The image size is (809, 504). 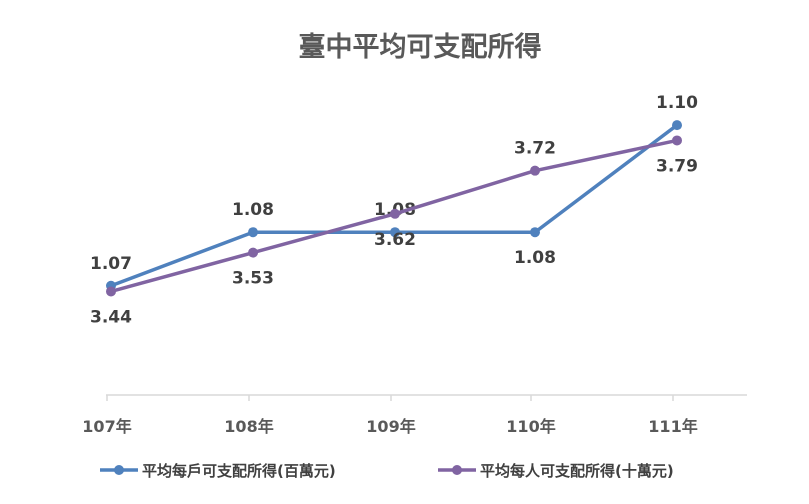 I want to click on data-label: 3.62, so click(x=395, y=240).